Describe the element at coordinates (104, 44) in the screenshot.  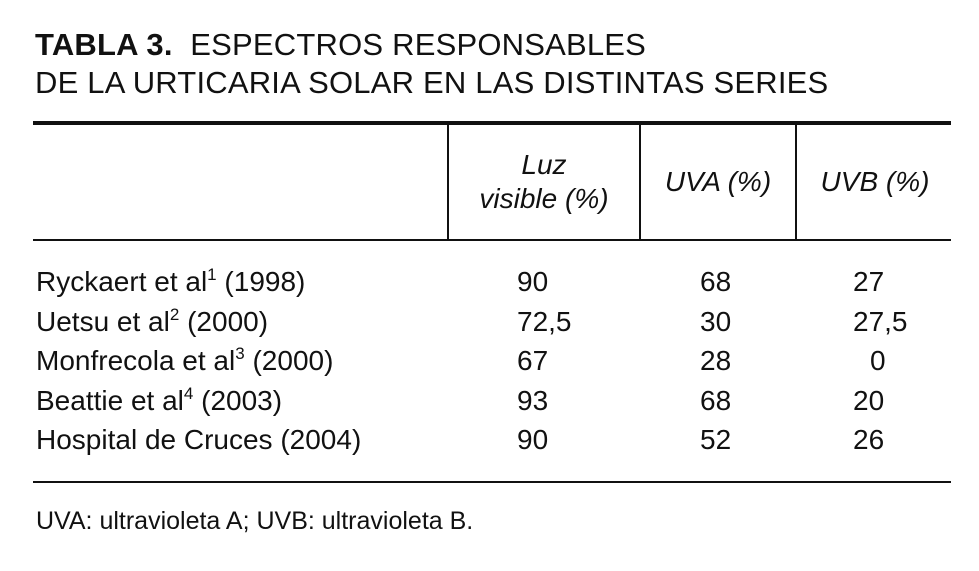
I see `table-label: TABLA 3.` at that location.